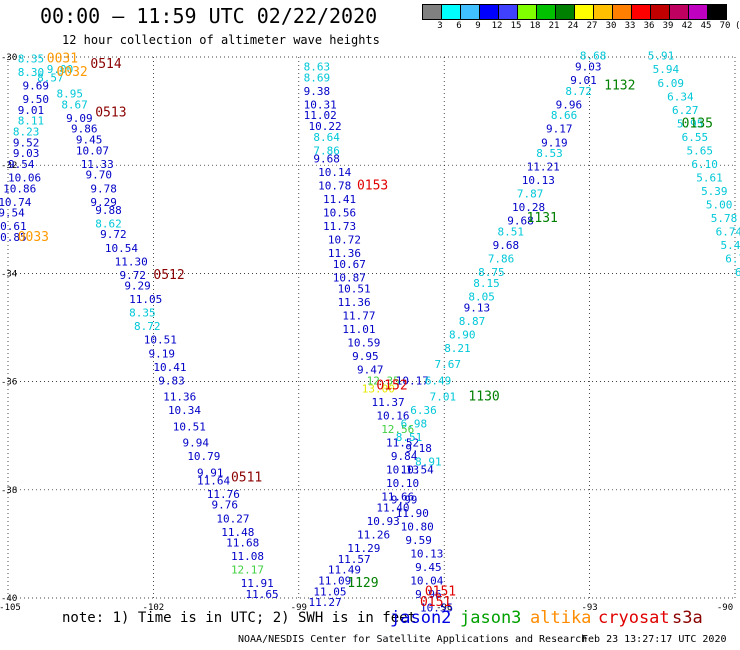  Describe the element at coordinates (634, 618) in the screenshot. I see `satellite-label-cryosat: cryosat` at that location.